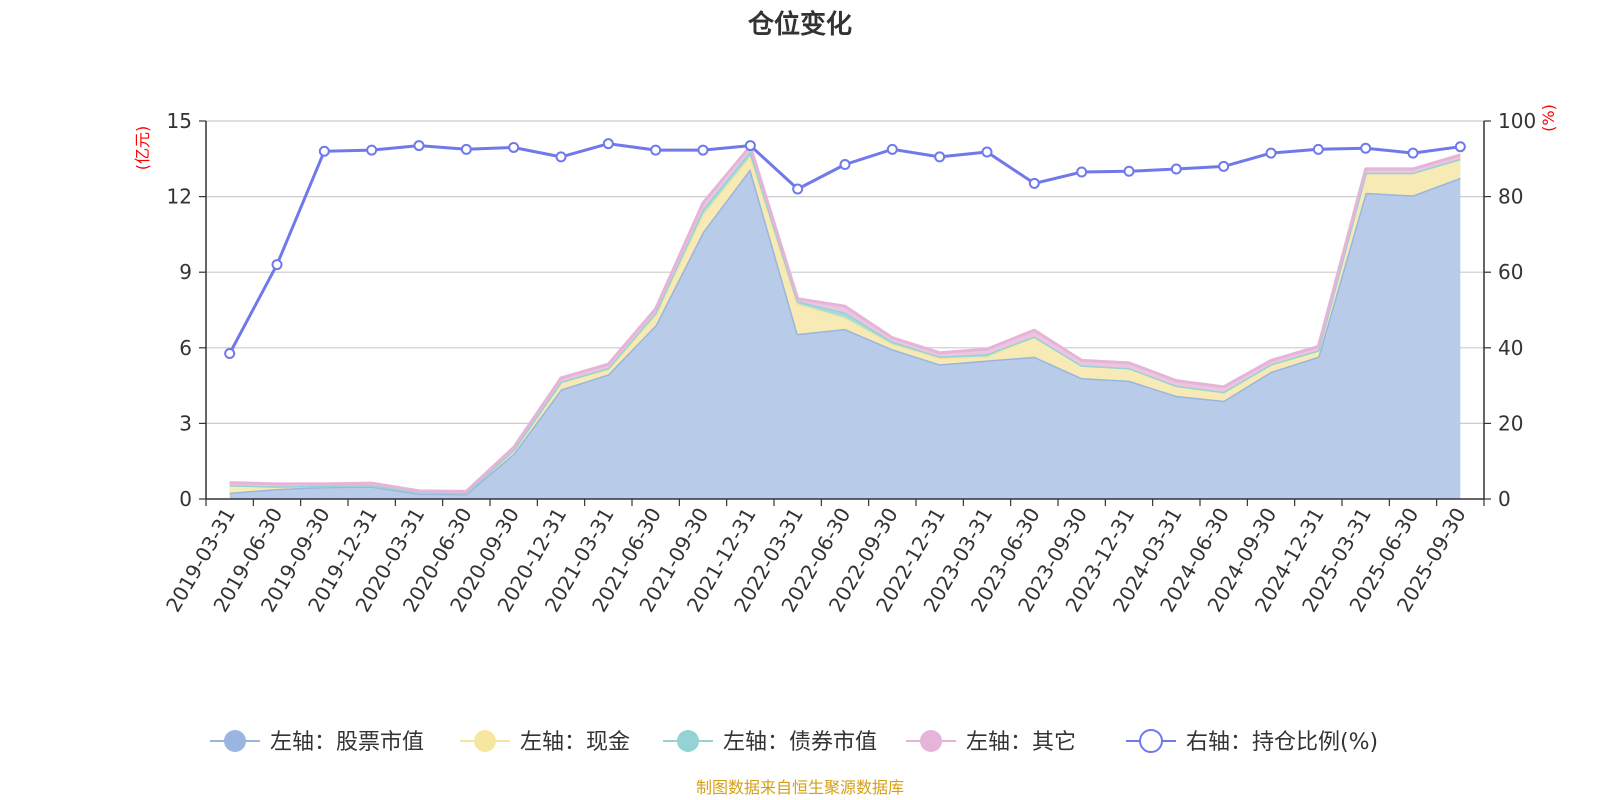  What do you see at coordinates (179, 197) in the screenshot?
I see `left-axis-tick-label: 12` at bounding box center [179, 197].